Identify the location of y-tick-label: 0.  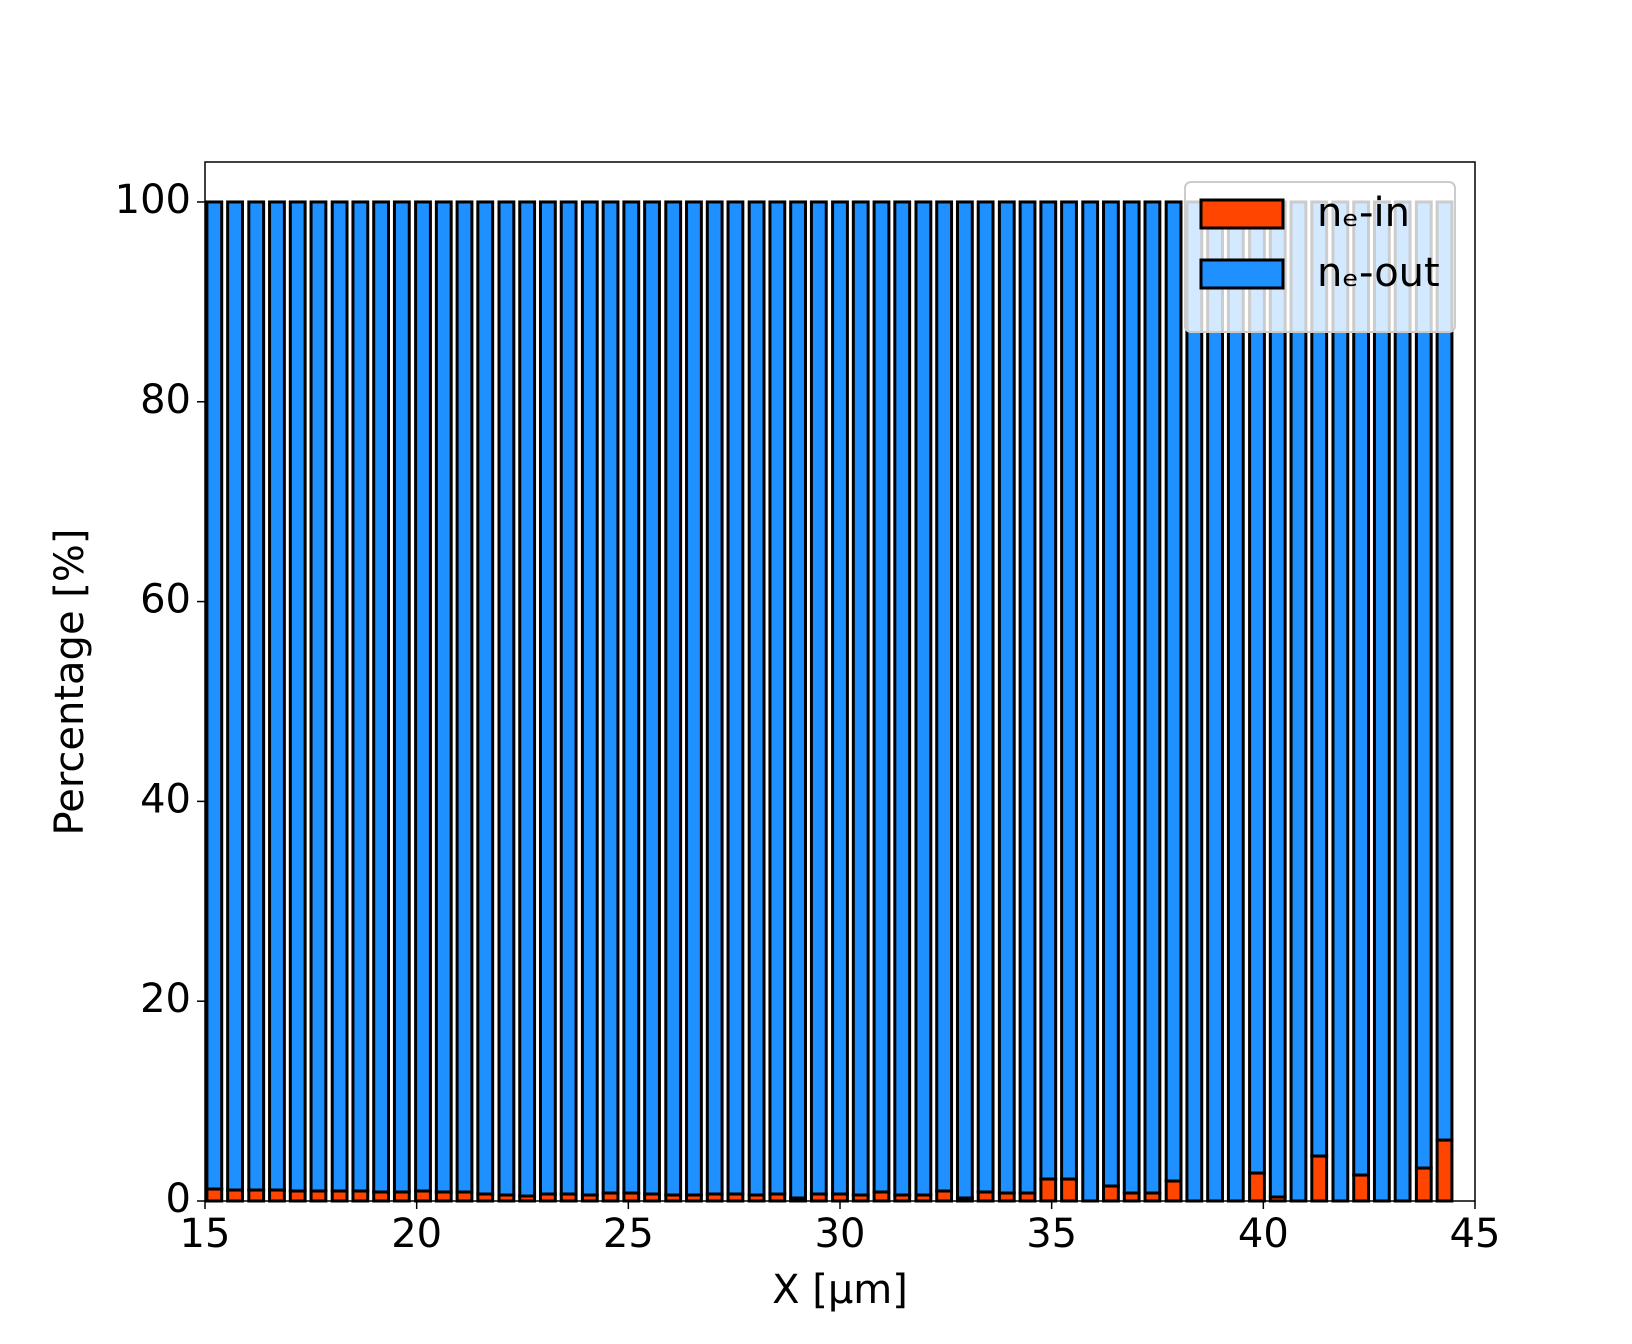
(178, 1199).